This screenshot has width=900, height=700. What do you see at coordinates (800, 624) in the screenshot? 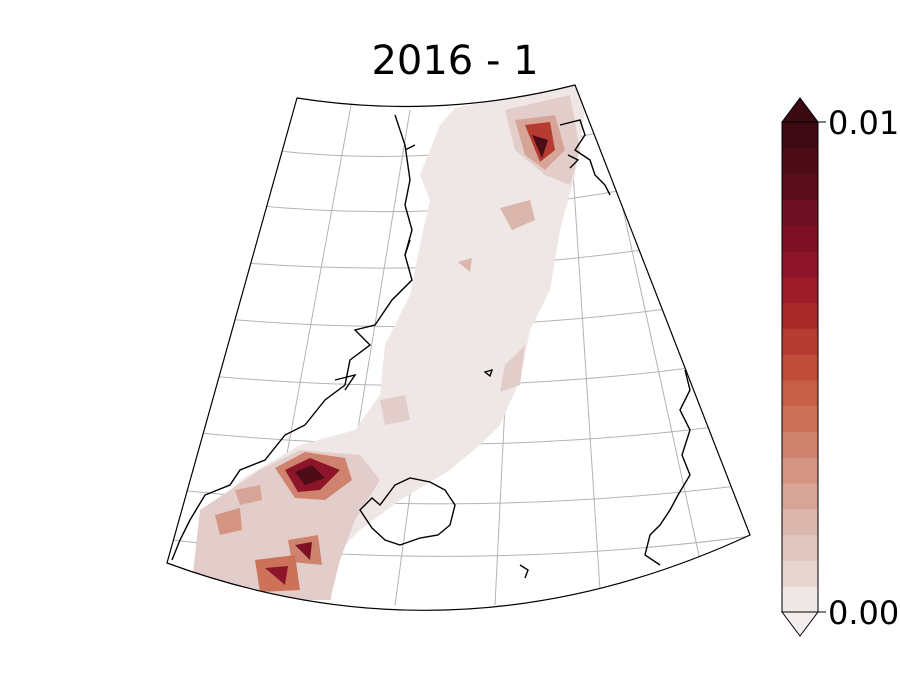
I see `colorbar-under-arrow` at bounding box center [800, 624].